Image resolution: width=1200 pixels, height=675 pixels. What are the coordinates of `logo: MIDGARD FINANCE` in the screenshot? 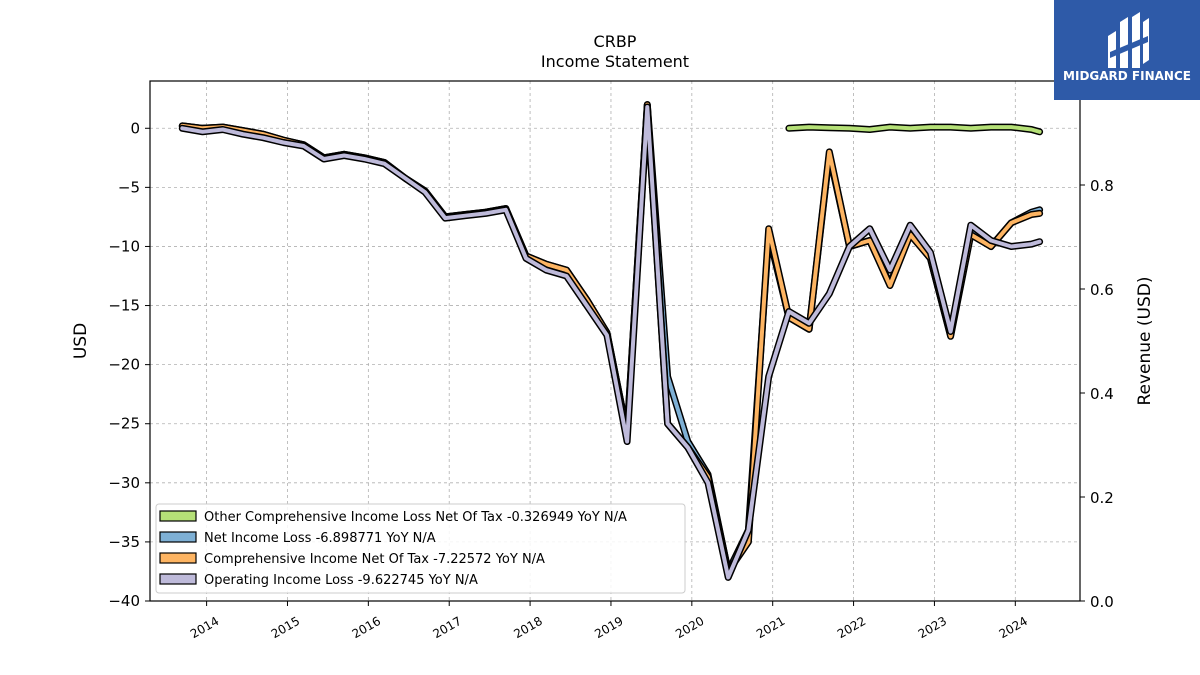 It's located at (1127, 50).